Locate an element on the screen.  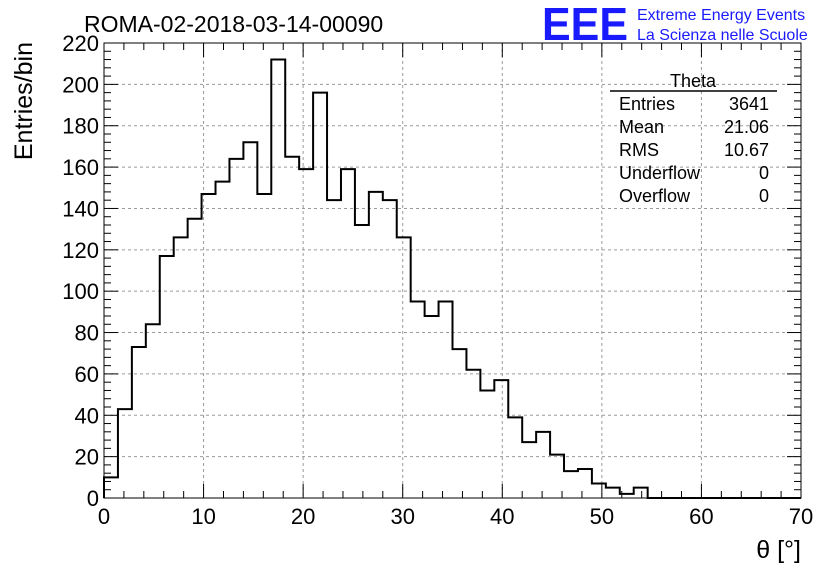
stats-row-label: RMS is located at coordinates (639, 150).